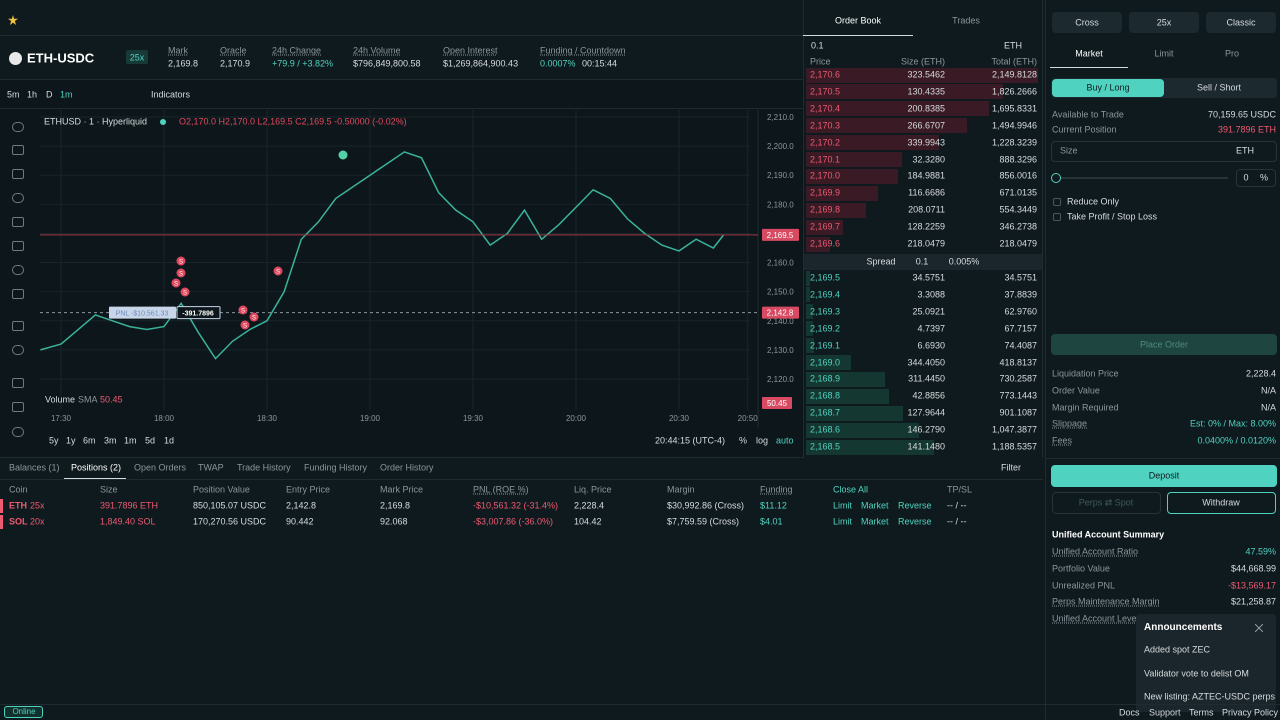 The height and width of the screenshot is (720, 1280). Describe the element at coordinates (336, 467) in the screenshot. I see `positions-tab: Funding History` at that location.